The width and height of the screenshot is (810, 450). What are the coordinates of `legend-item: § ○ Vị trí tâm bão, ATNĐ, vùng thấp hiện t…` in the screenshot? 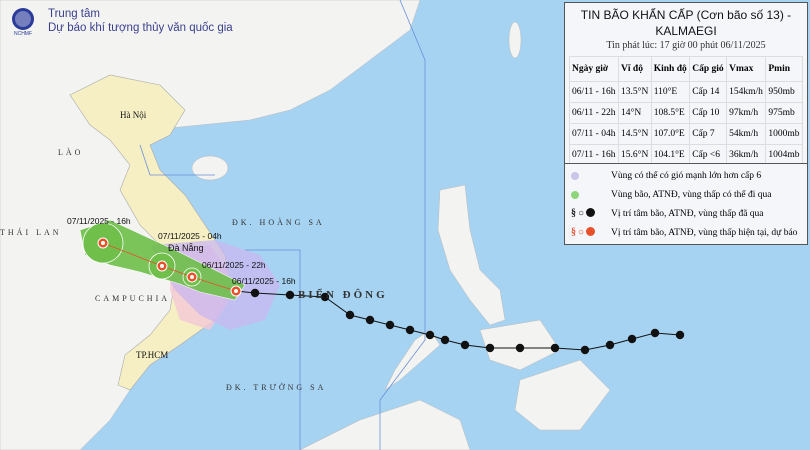 It's located at (686, 232).